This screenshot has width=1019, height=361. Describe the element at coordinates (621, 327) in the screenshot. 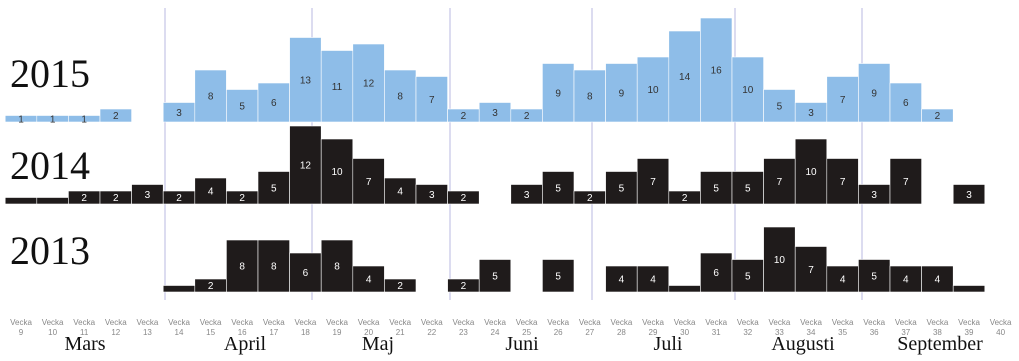

I see `x-tick-label: Vecka 28` at that location.